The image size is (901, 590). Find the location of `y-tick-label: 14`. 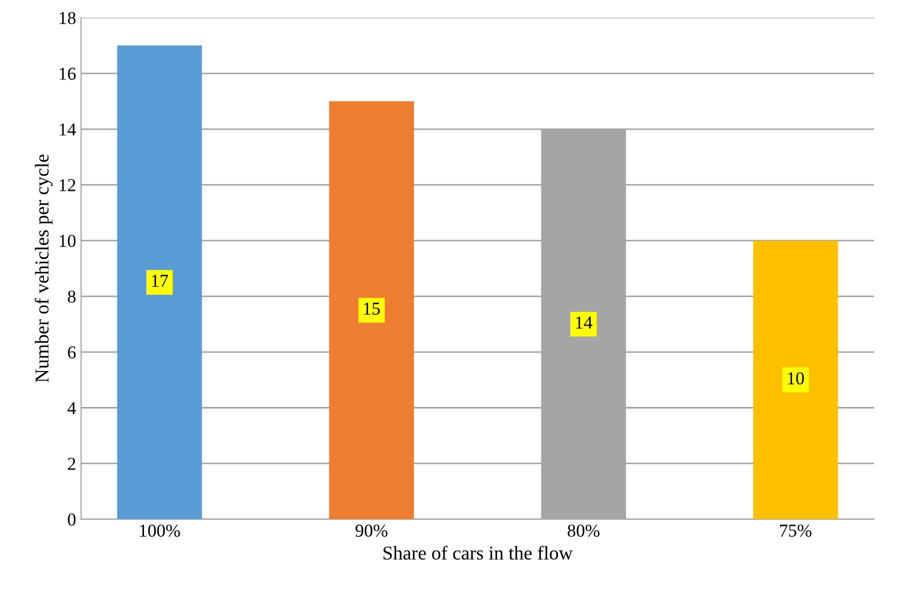

y-tick-label: 14 is located at coordinates (68, 129).